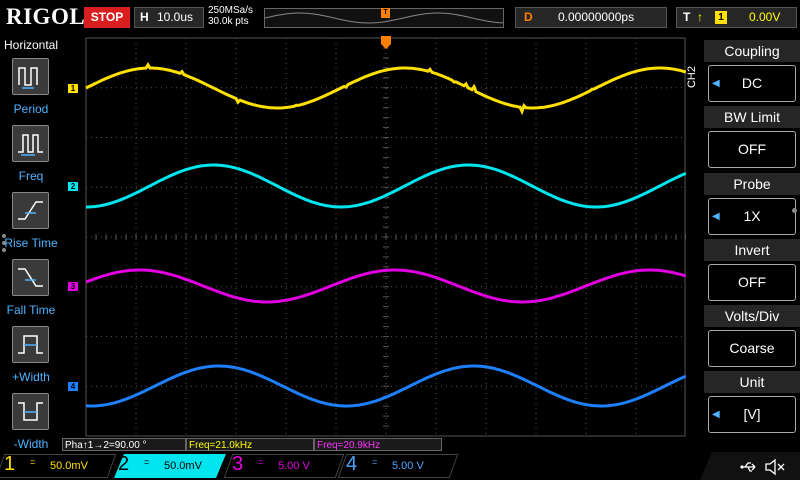 The height and width of the screenshot is (480, 800). I want to click on volts-div-value-box: Coarse, so click(752, 348).